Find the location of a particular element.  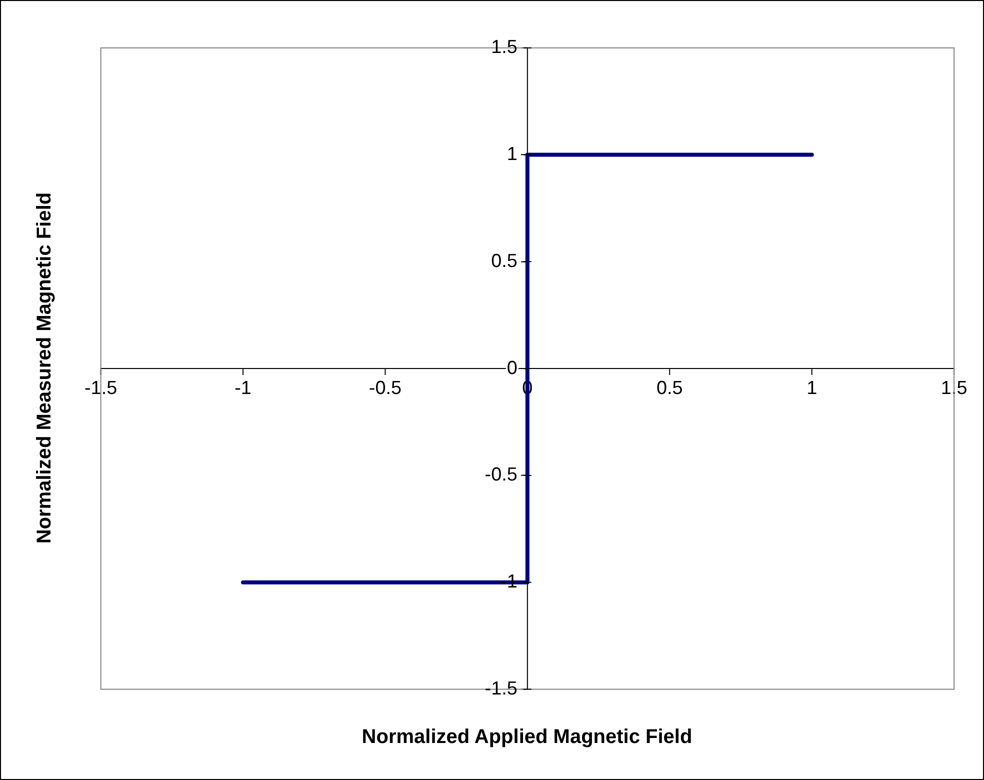

x-tick-label: -1.5 is located at coordinates (101, 389).